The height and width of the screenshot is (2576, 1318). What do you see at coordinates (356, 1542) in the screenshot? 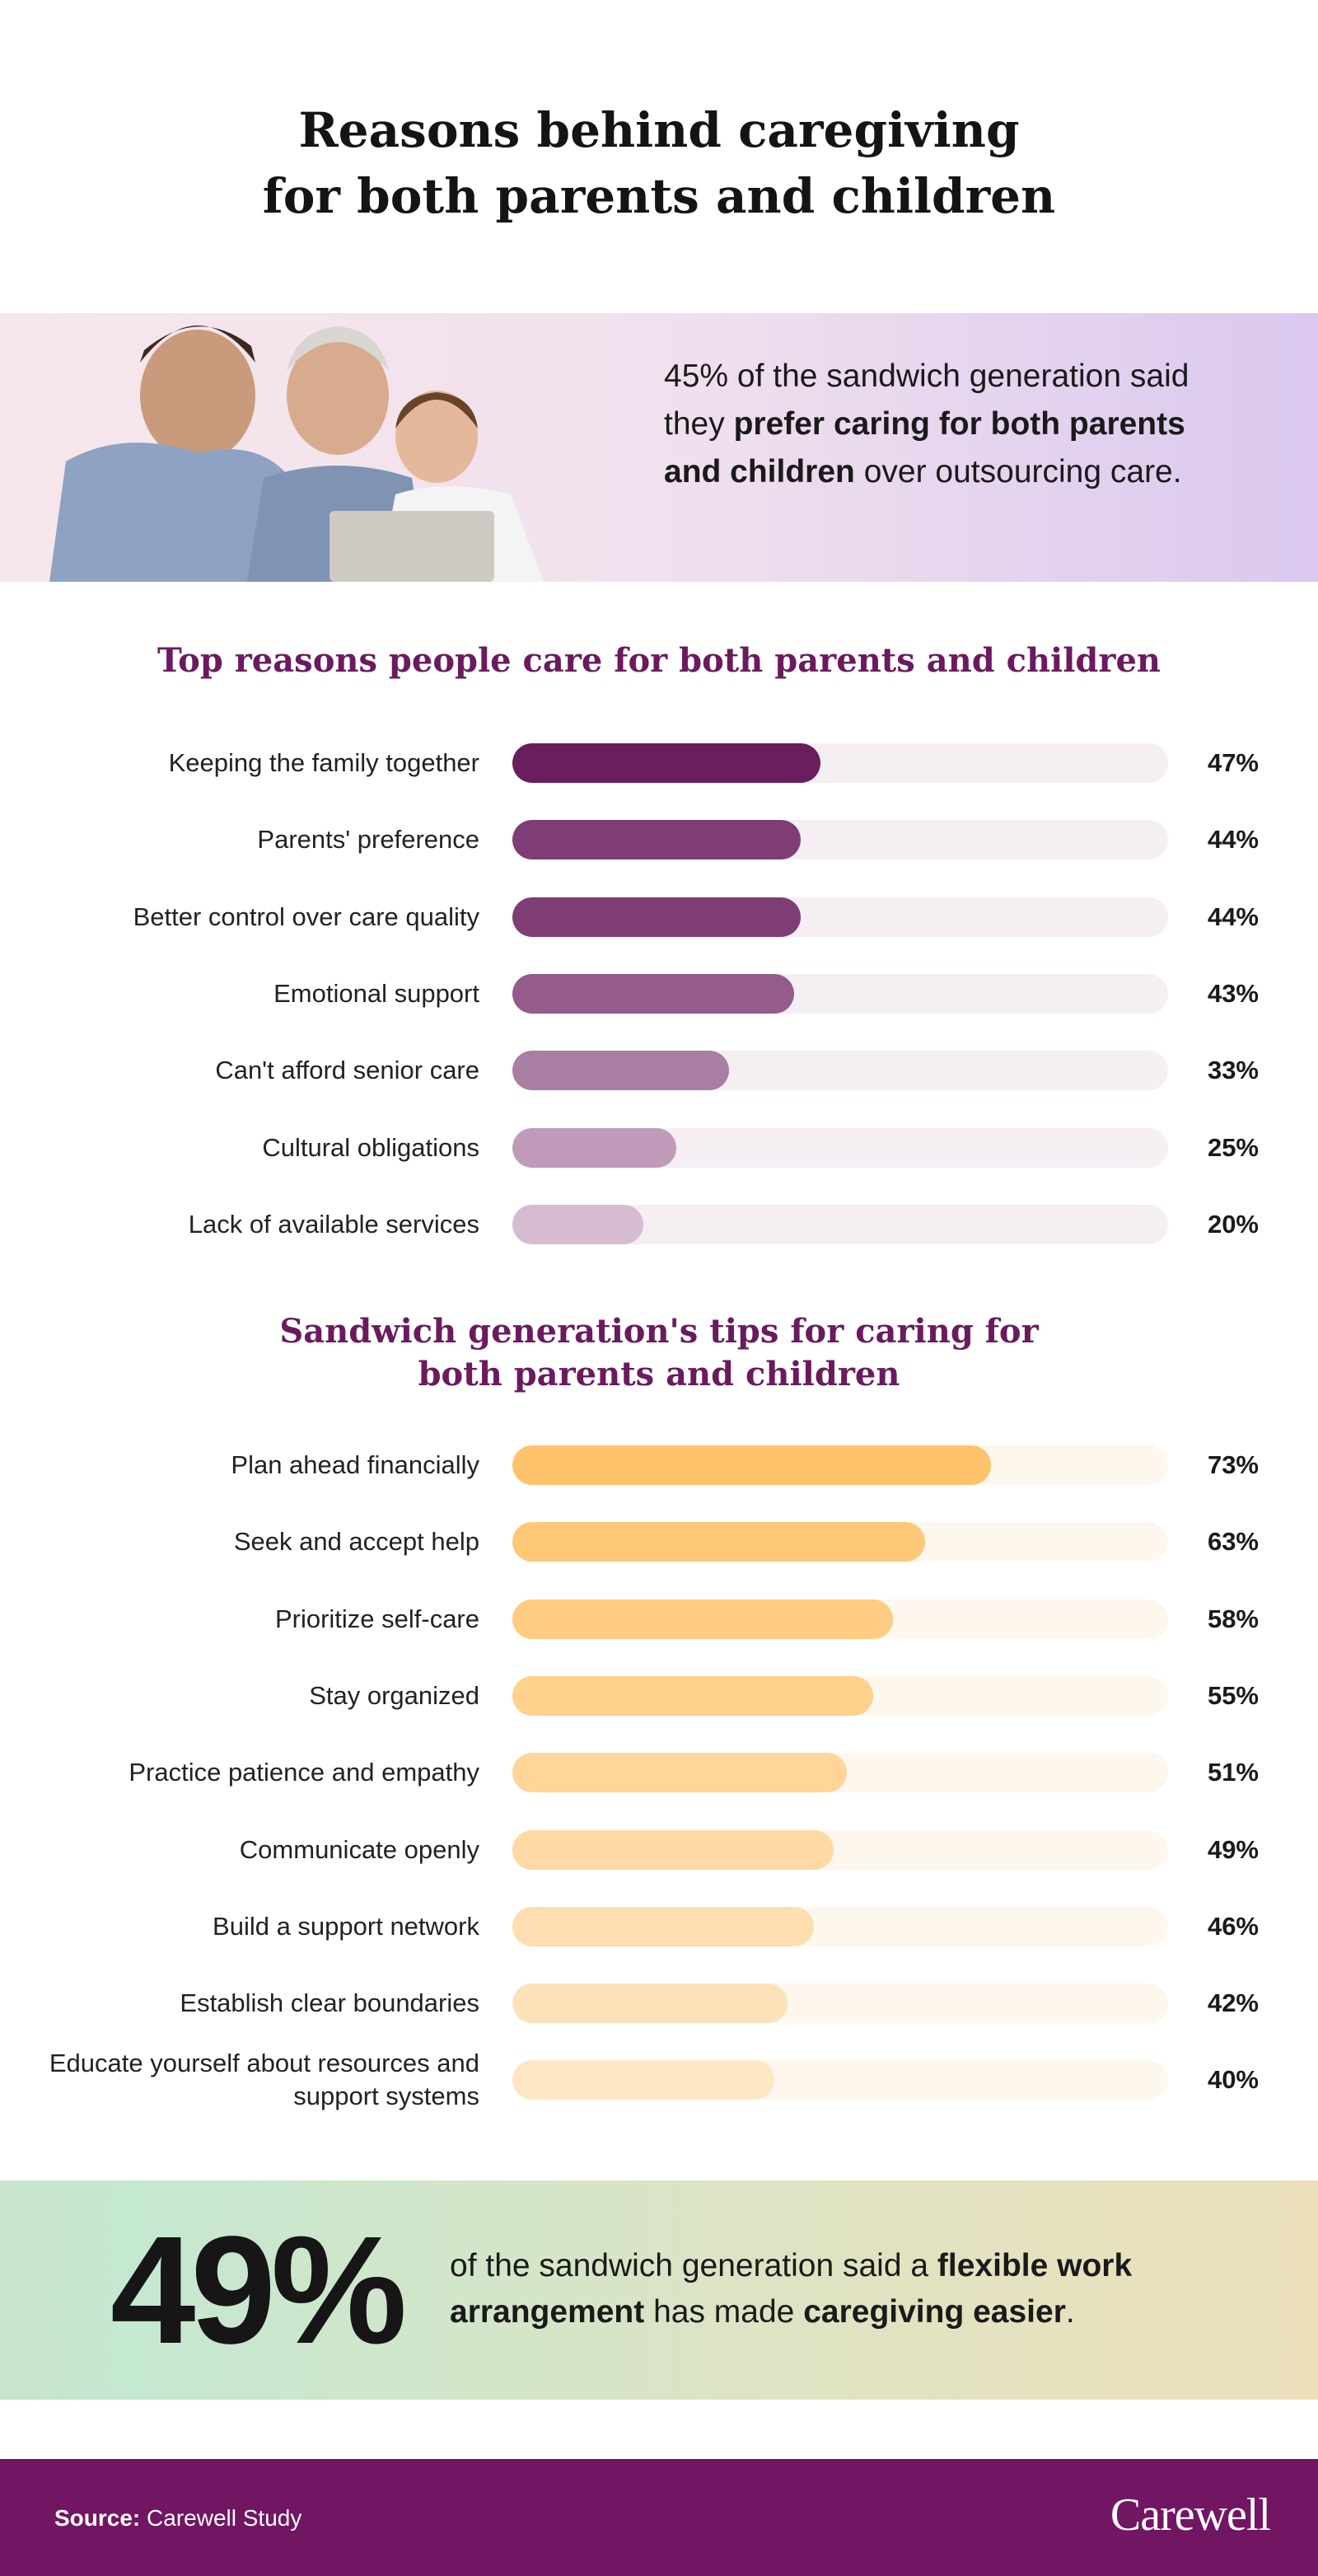
I see `bar-label: Seek and accept help` at bounding box center [356, 1542].